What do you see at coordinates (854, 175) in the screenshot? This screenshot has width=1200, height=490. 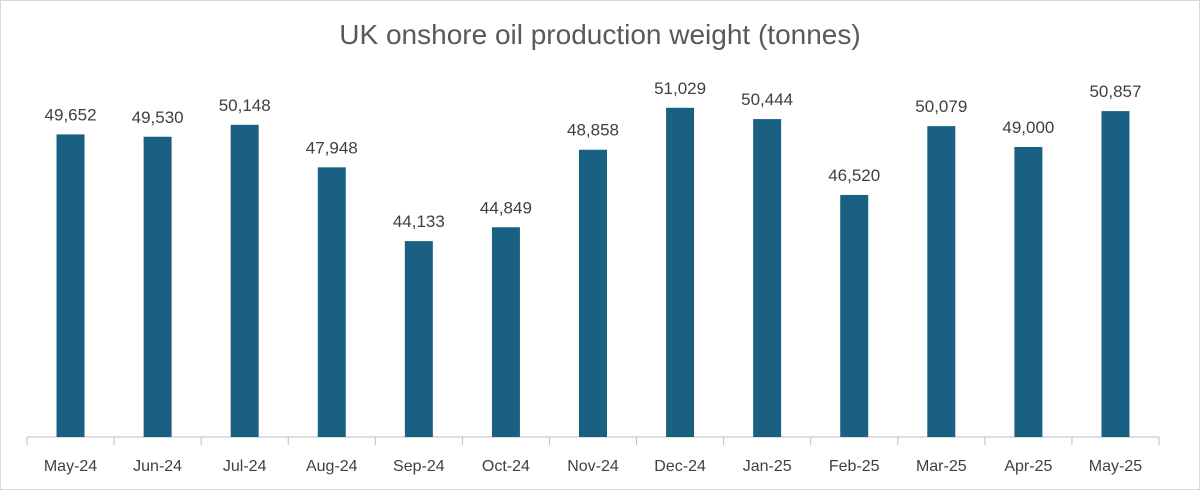 I see `data-label: 46,520` at bounding box center [854, 175].